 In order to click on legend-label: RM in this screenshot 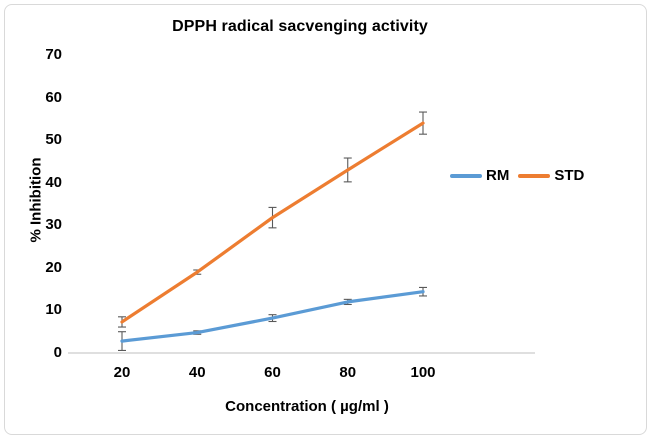, I will do `click(498, 175)`.